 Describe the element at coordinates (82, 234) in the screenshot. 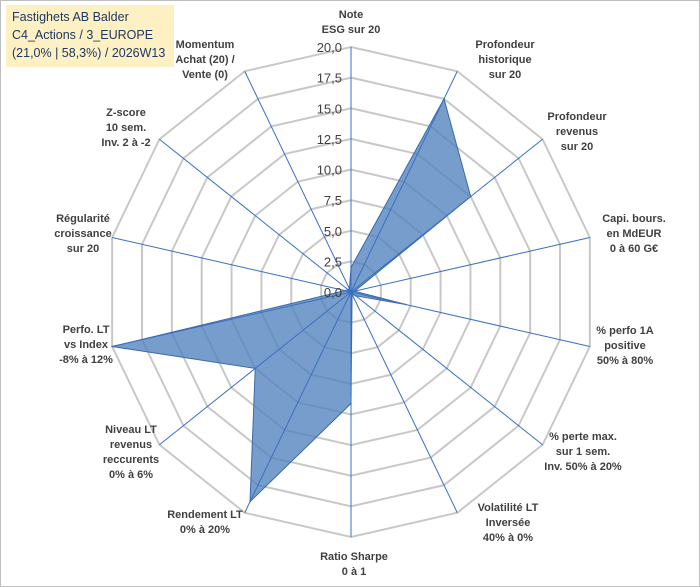

I see `axis-label: Régularité croissance sur 20` at that location.